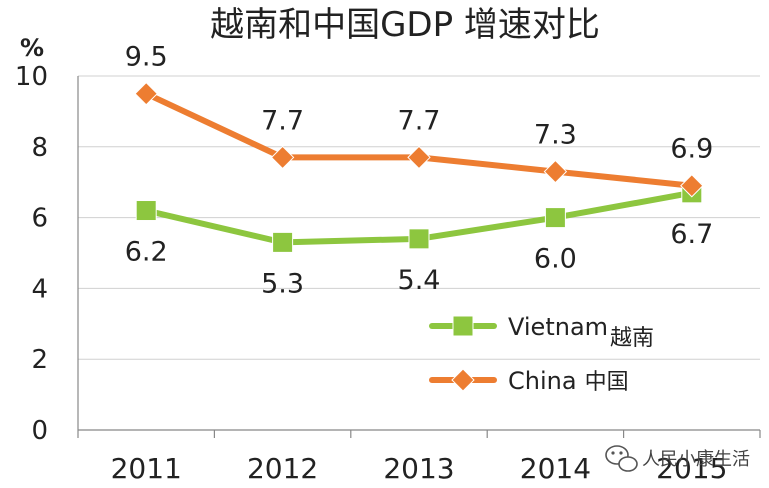 Image resolution: width=769 pixels, height=488 pixels. Describe the element at coordinates (282, 283) in the screenshot. I see `data-label-vietnam: 5.3` at that location.